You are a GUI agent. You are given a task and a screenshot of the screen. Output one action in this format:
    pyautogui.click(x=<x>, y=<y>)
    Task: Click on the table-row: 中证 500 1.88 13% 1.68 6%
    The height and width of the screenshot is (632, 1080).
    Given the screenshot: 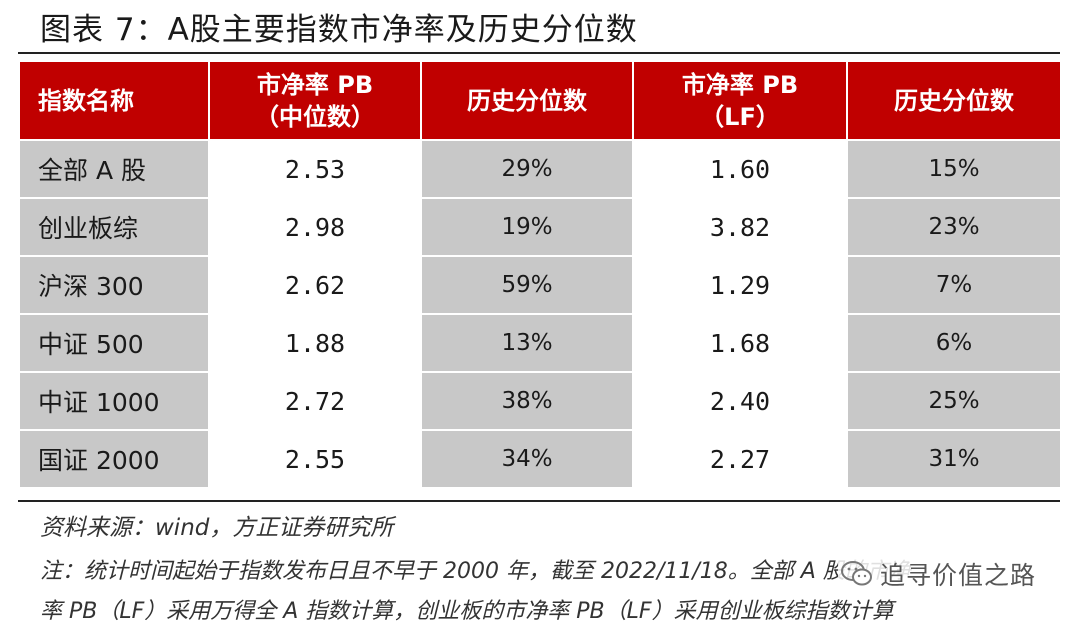 What is the action you would take?
    pyautogui.click(x=540, y=343)
    